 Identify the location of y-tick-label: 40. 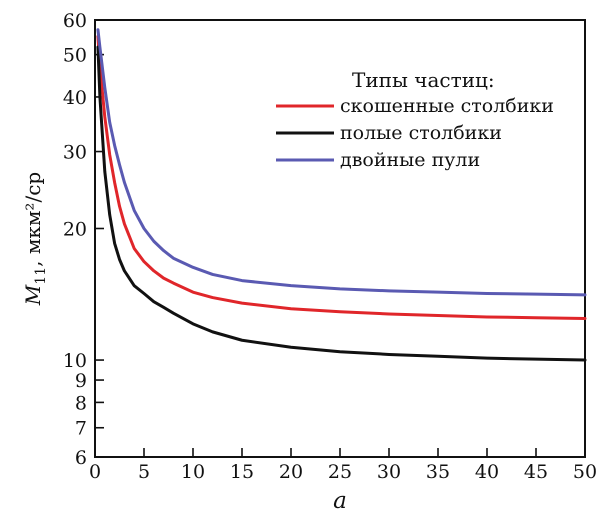
(75, 98).